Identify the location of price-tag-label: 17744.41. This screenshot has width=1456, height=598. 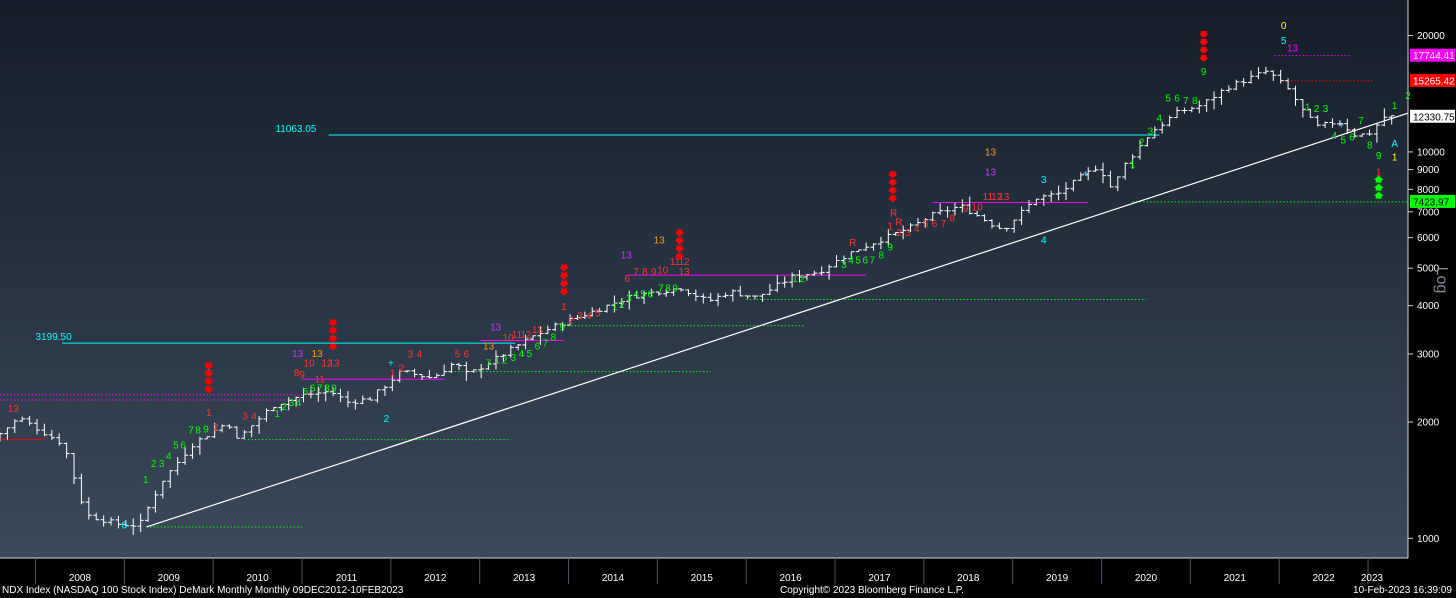
(1434, 56).